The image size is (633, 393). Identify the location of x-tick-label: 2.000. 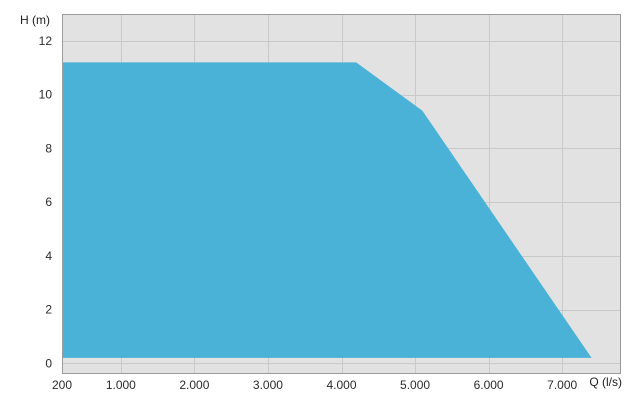
(194, 385).